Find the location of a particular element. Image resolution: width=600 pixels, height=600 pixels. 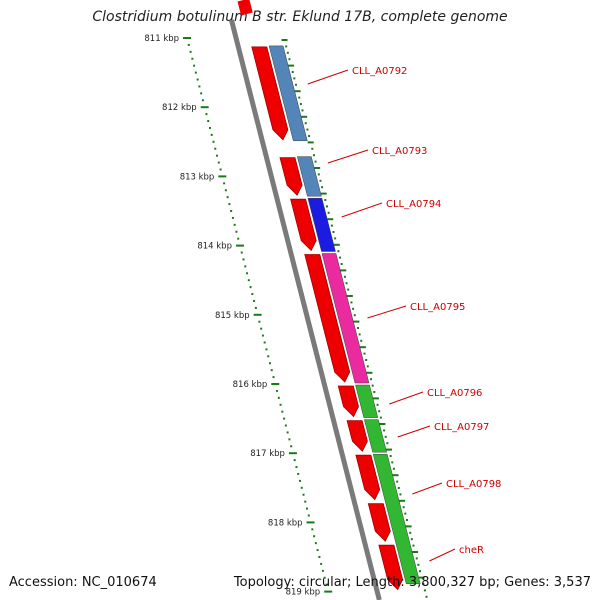

gene-label: CLL_A0793 is located at coordinates (399, 151).